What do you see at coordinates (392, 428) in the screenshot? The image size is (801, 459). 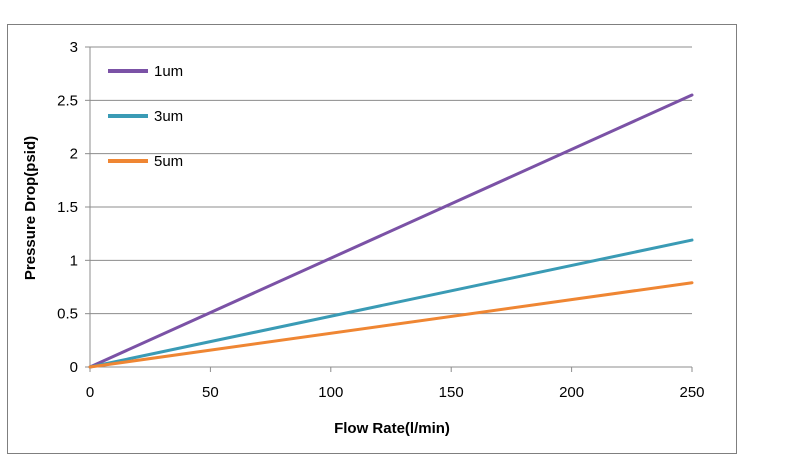 I see `x-axis-title: Flow Rate(l/min)` at bounding box center [392, 428].